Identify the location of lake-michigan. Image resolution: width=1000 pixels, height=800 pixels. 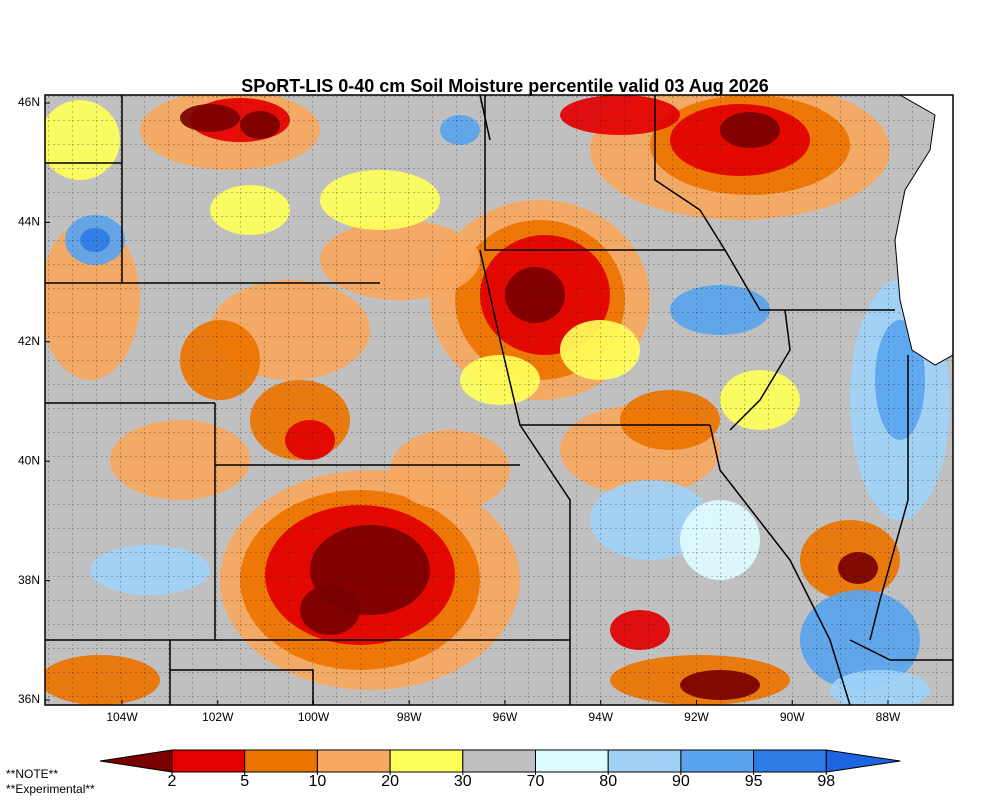
(923, 230).